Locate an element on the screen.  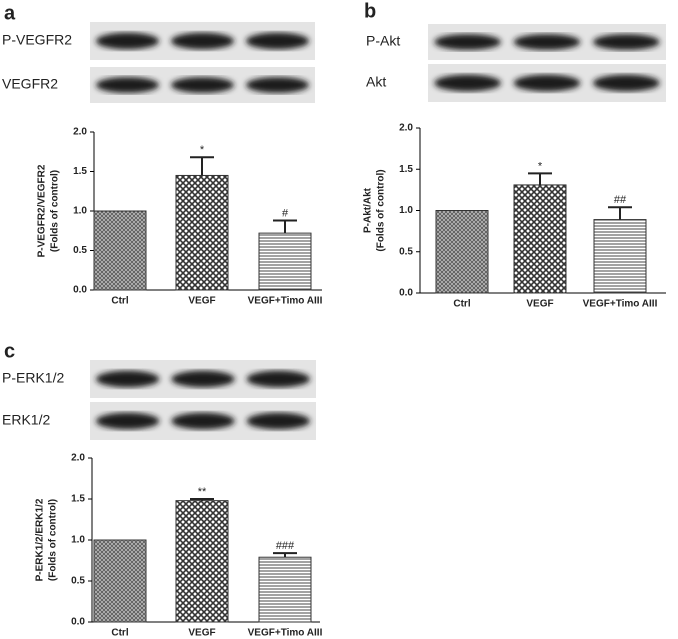
significance-mark: ### is located at coordinates (285, 546).